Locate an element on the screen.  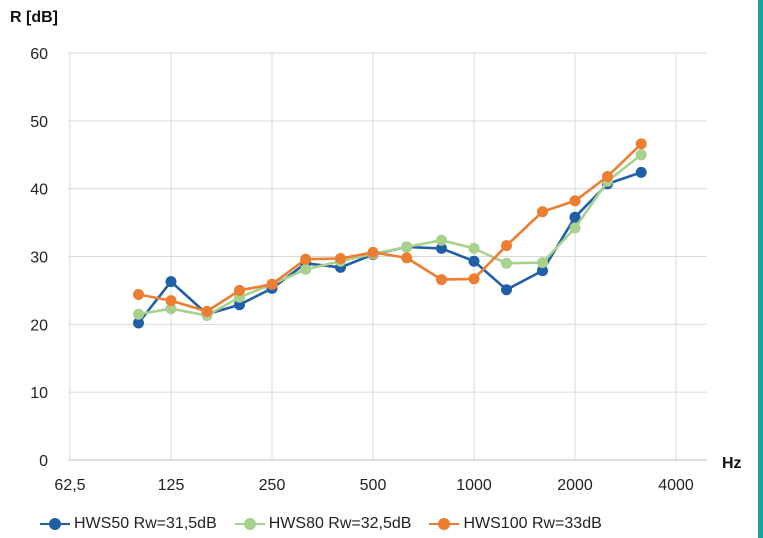
legend-item: HWS80 Rw=32,5dB is located at coordinates (323, 524).